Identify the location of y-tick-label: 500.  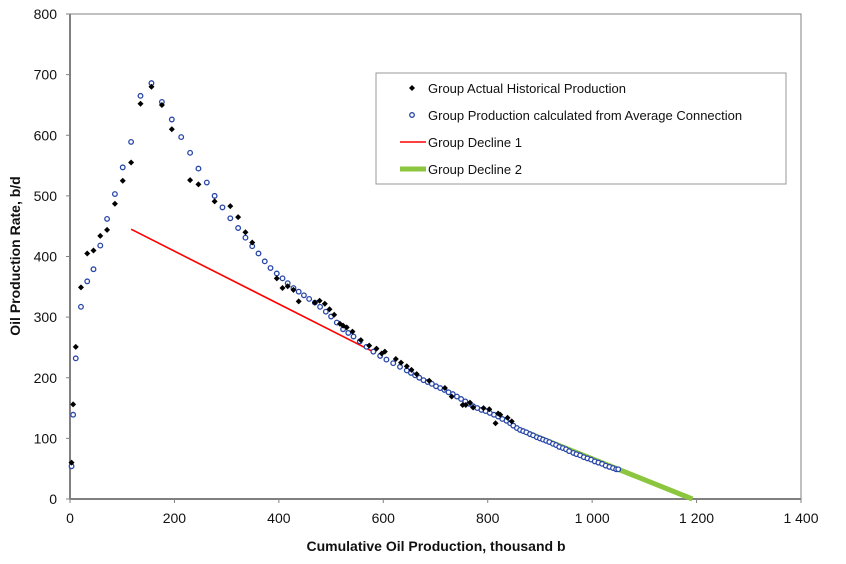
(46, 196).